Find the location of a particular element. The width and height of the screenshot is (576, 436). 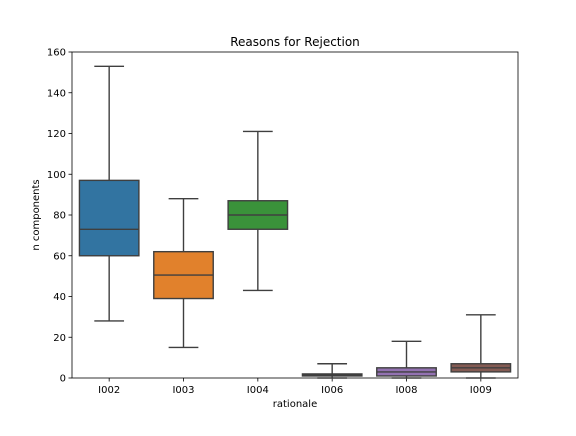

x-axis-label: rationale is located at coordinates (295, 404).